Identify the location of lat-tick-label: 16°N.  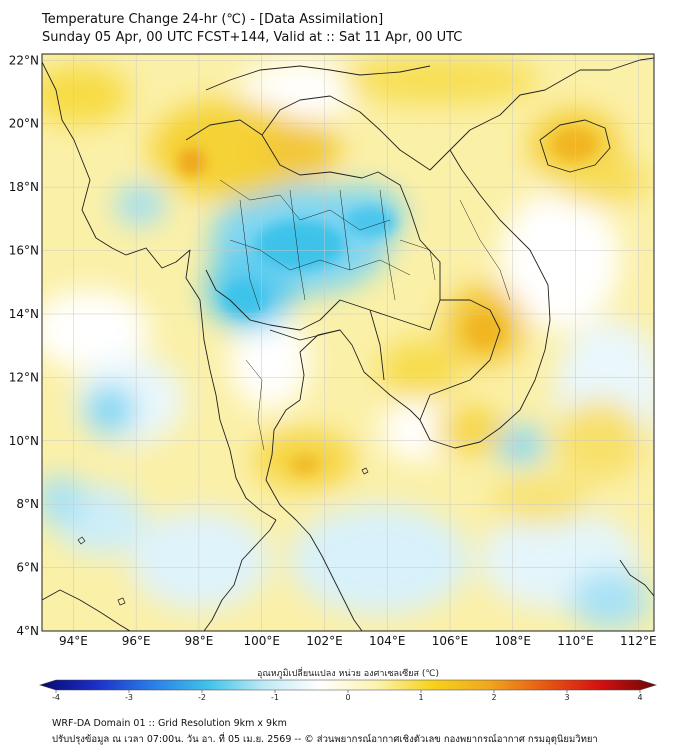
(24, 251).